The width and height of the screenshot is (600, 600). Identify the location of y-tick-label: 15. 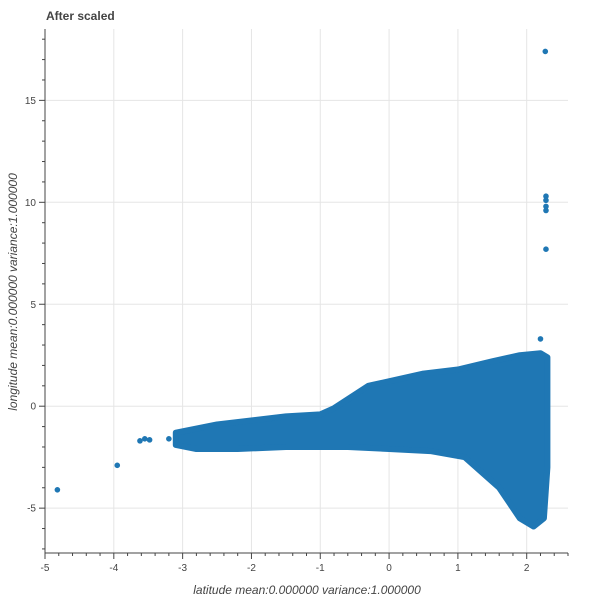
(31, 101).